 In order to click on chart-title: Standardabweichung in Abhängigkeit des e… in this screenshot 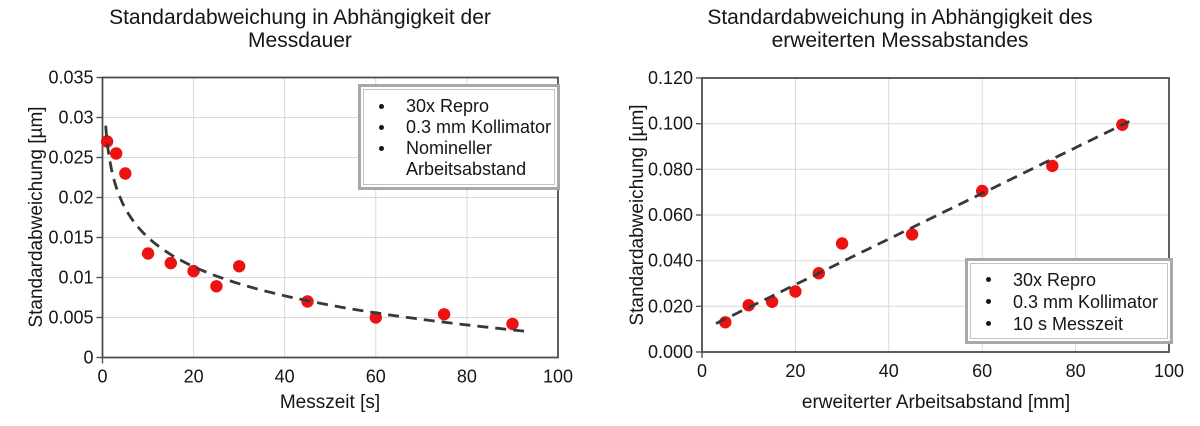, I will do `click(900, 29)`.